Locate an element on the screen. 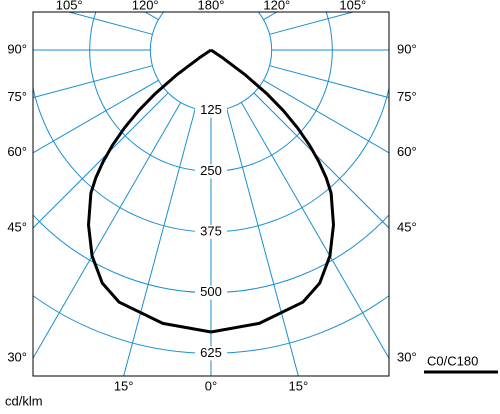  r-tick-label: 125 is located at coordinates (211, 109).